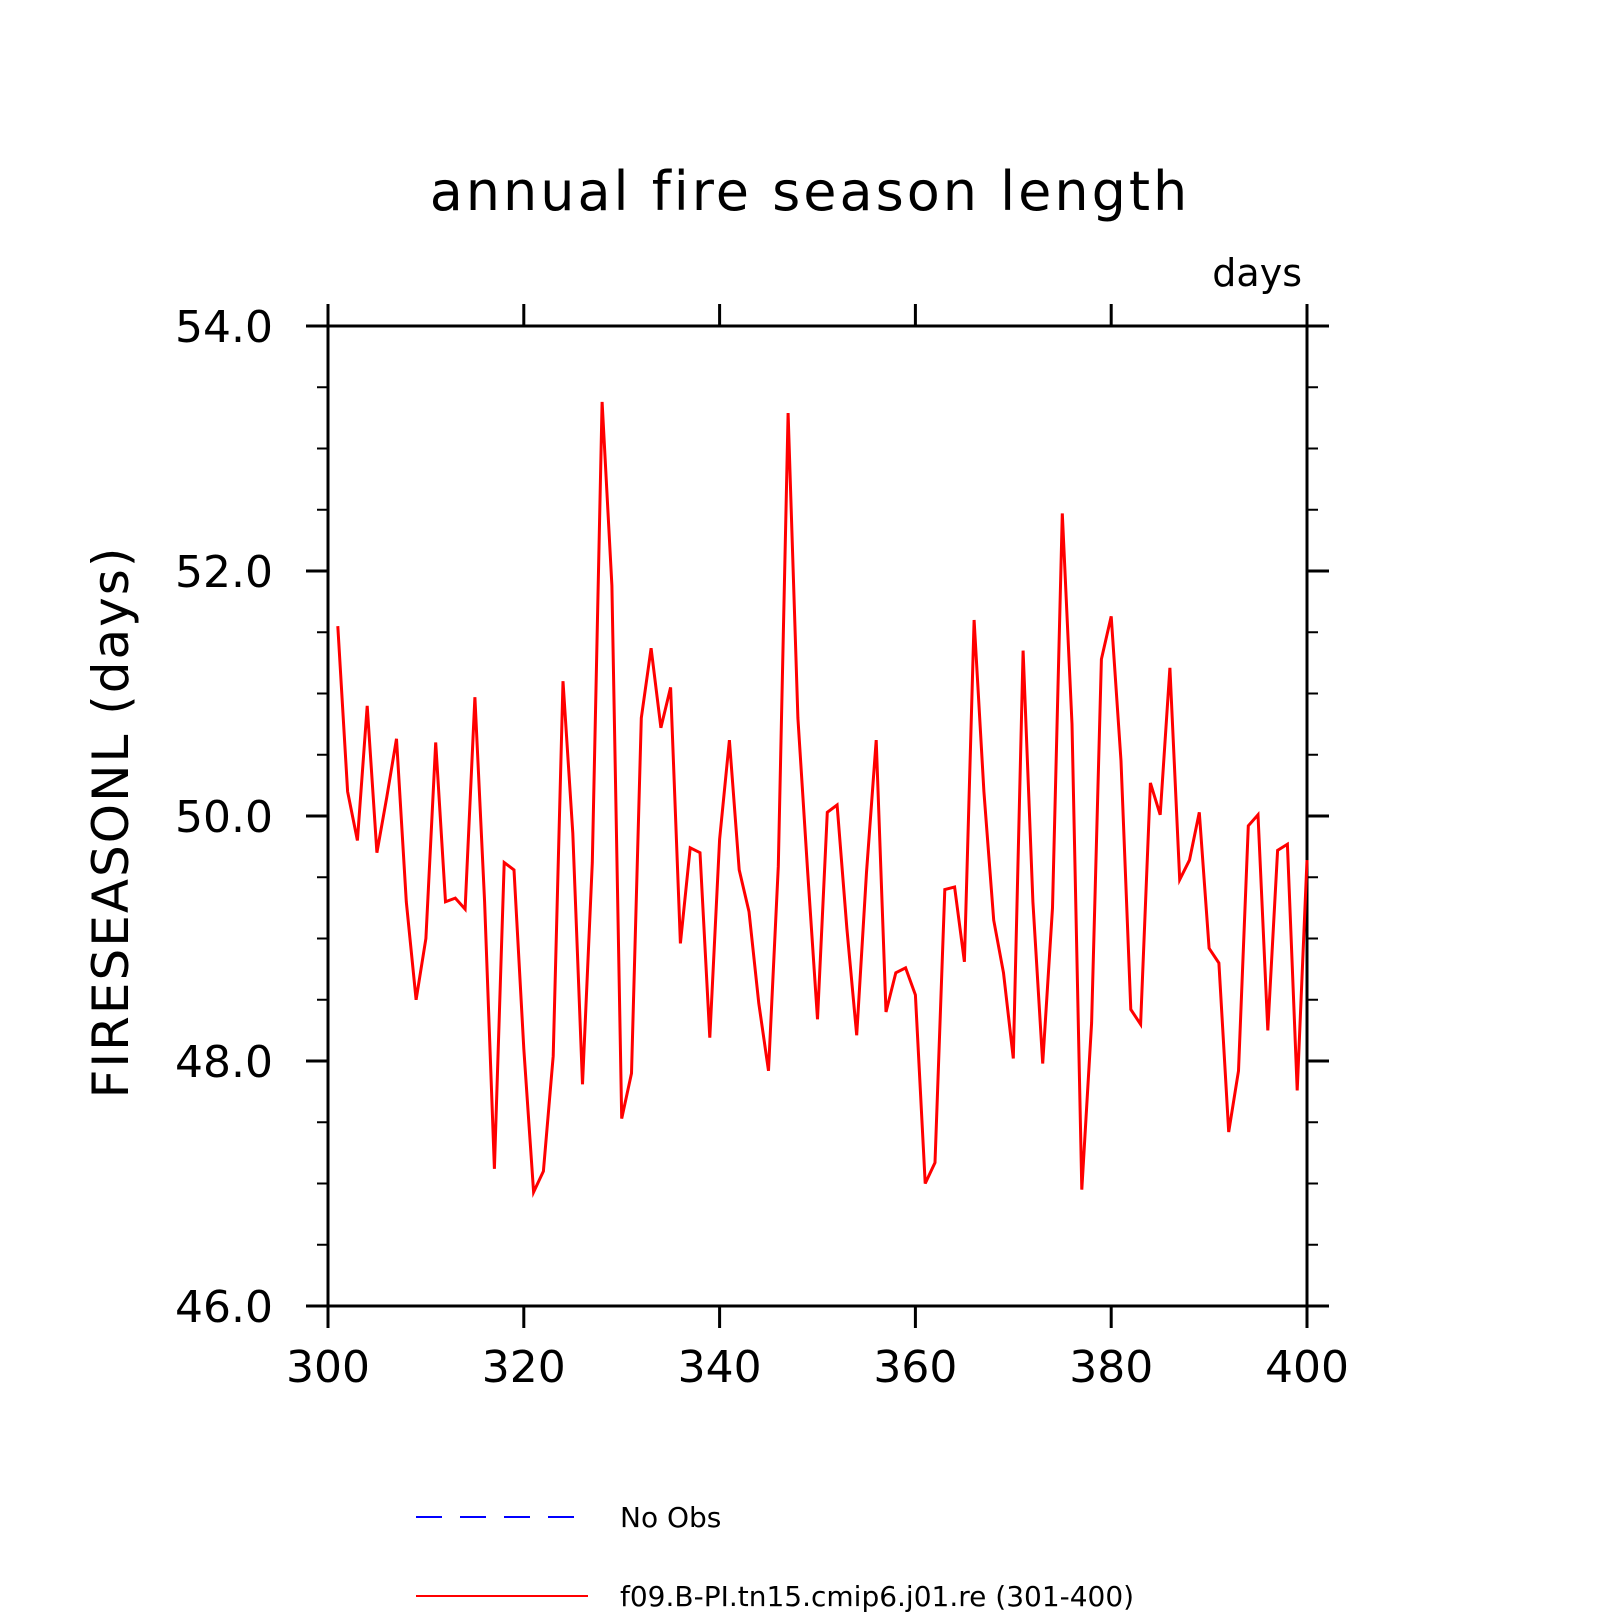 The height and width of the screenshot is (1620, 1620). Describe the element at coordinates (224, 572) in the screenshot. I see `y-tick-label: 52.0` at that location.